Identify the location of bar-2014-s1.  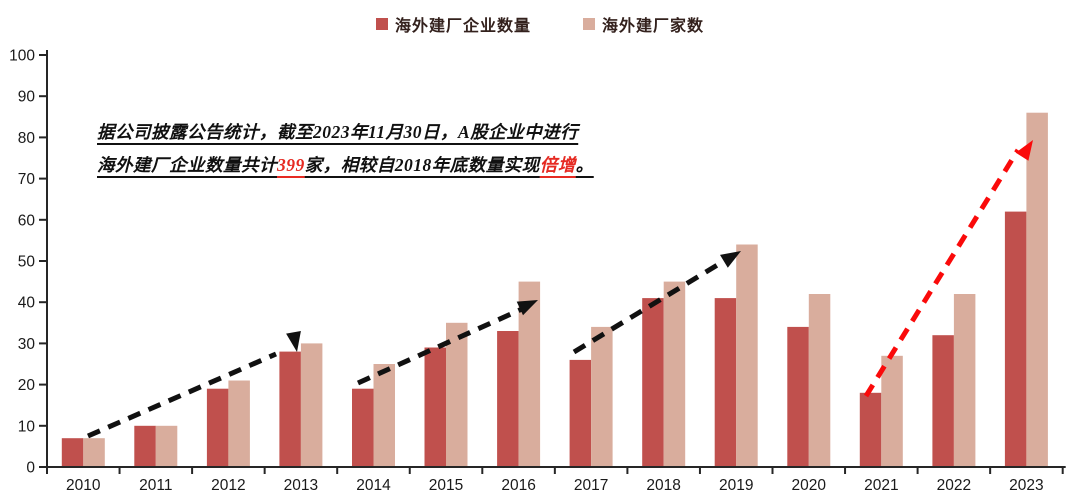
(384, 415).